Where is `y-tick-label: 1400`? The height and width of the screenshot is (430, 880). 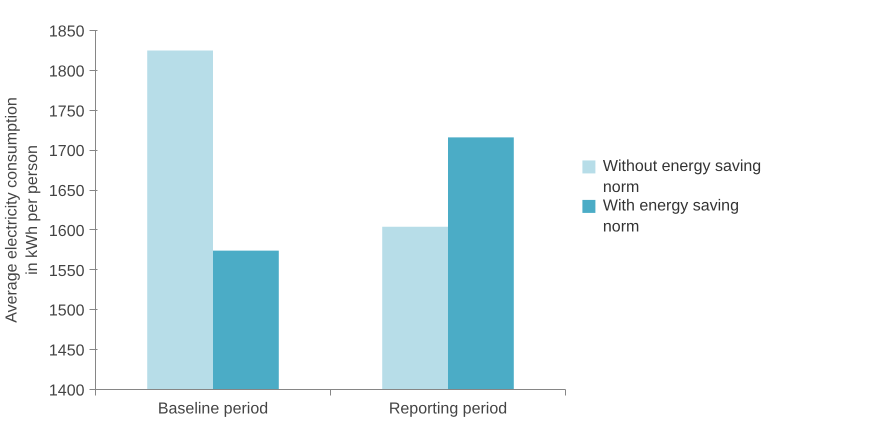 y-tick-label: 1400 is located at coordinates (66, 391).